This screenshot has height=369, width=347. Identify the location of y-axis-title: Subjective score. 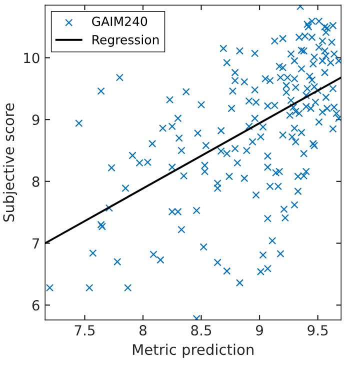
(10, 162).